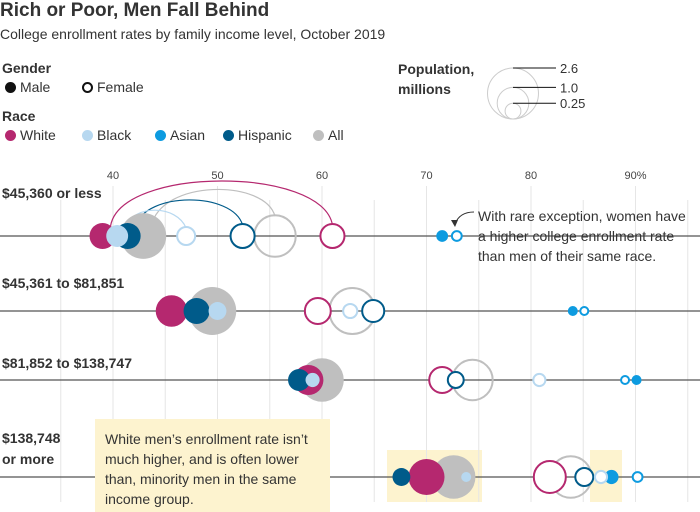 This screenshot has height=512, width=700. I want to click on legend-race-label: Black, so click(114, 135).